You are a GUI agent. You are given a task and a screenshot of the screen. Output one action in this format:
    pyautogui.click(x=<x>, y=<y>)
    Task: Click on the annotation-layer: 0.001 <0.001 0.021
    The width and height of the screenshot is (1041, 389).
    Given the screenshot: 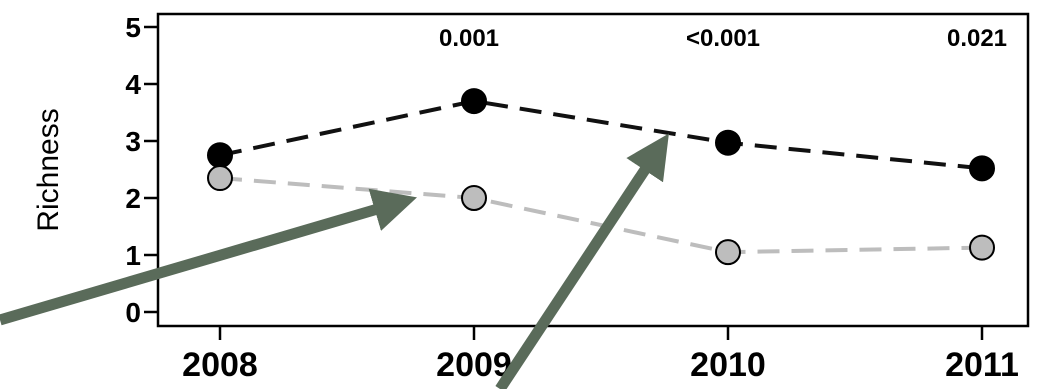 What is the action you would take?
    pyautogui.click(x=723, y=38)
    